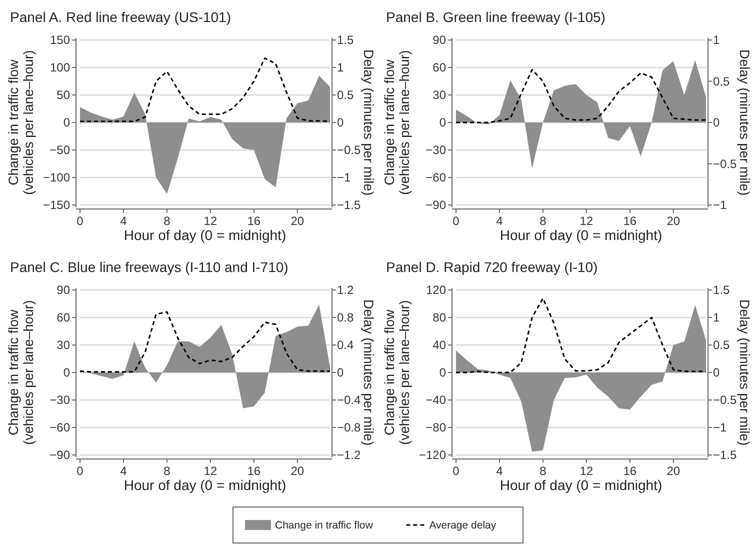 This screenshot has width=752, height=550. Describe the element at coordinates (432, 455) in the screenshot. I see `y-tick-label: −120` at that location.